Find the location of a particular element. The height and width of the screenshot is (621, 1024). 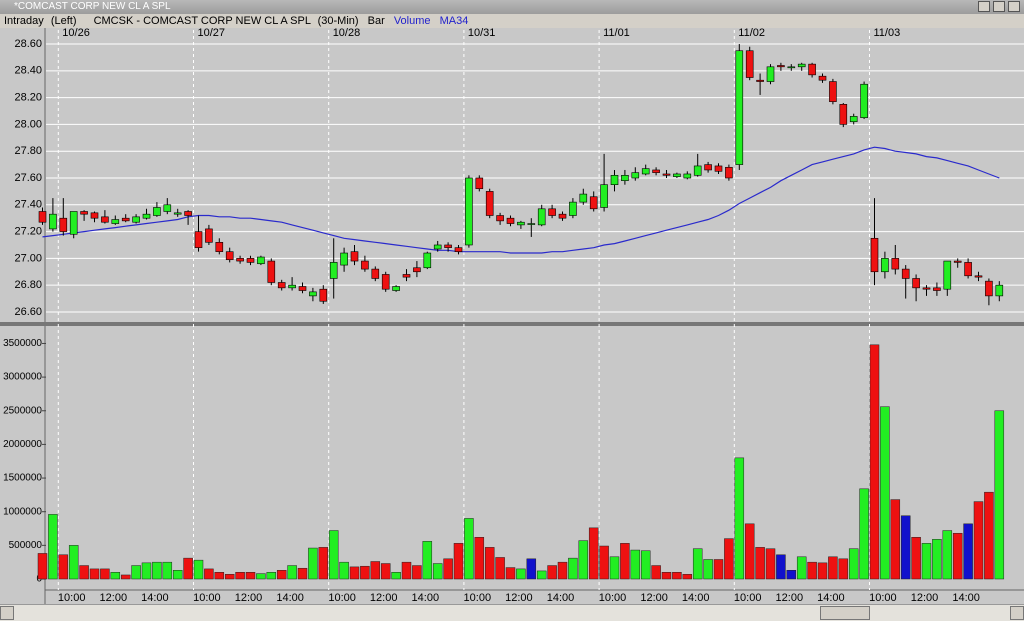

day-label: 11/01 is located at coordinates (616, 33).